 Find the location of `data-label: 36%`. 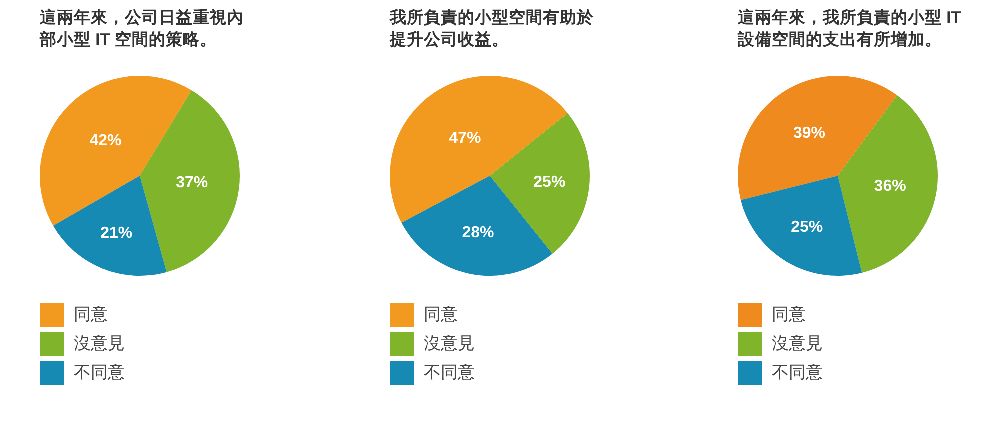

data-label: 36% is located at coordinates (890, 186).